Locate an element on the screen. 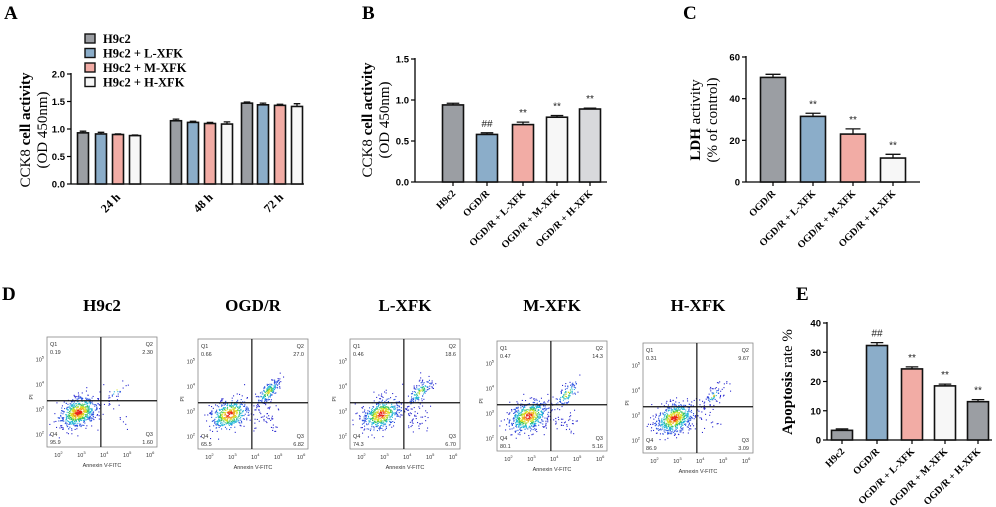 The image size is (996, 507). bar is located at coordinates (523, 153).